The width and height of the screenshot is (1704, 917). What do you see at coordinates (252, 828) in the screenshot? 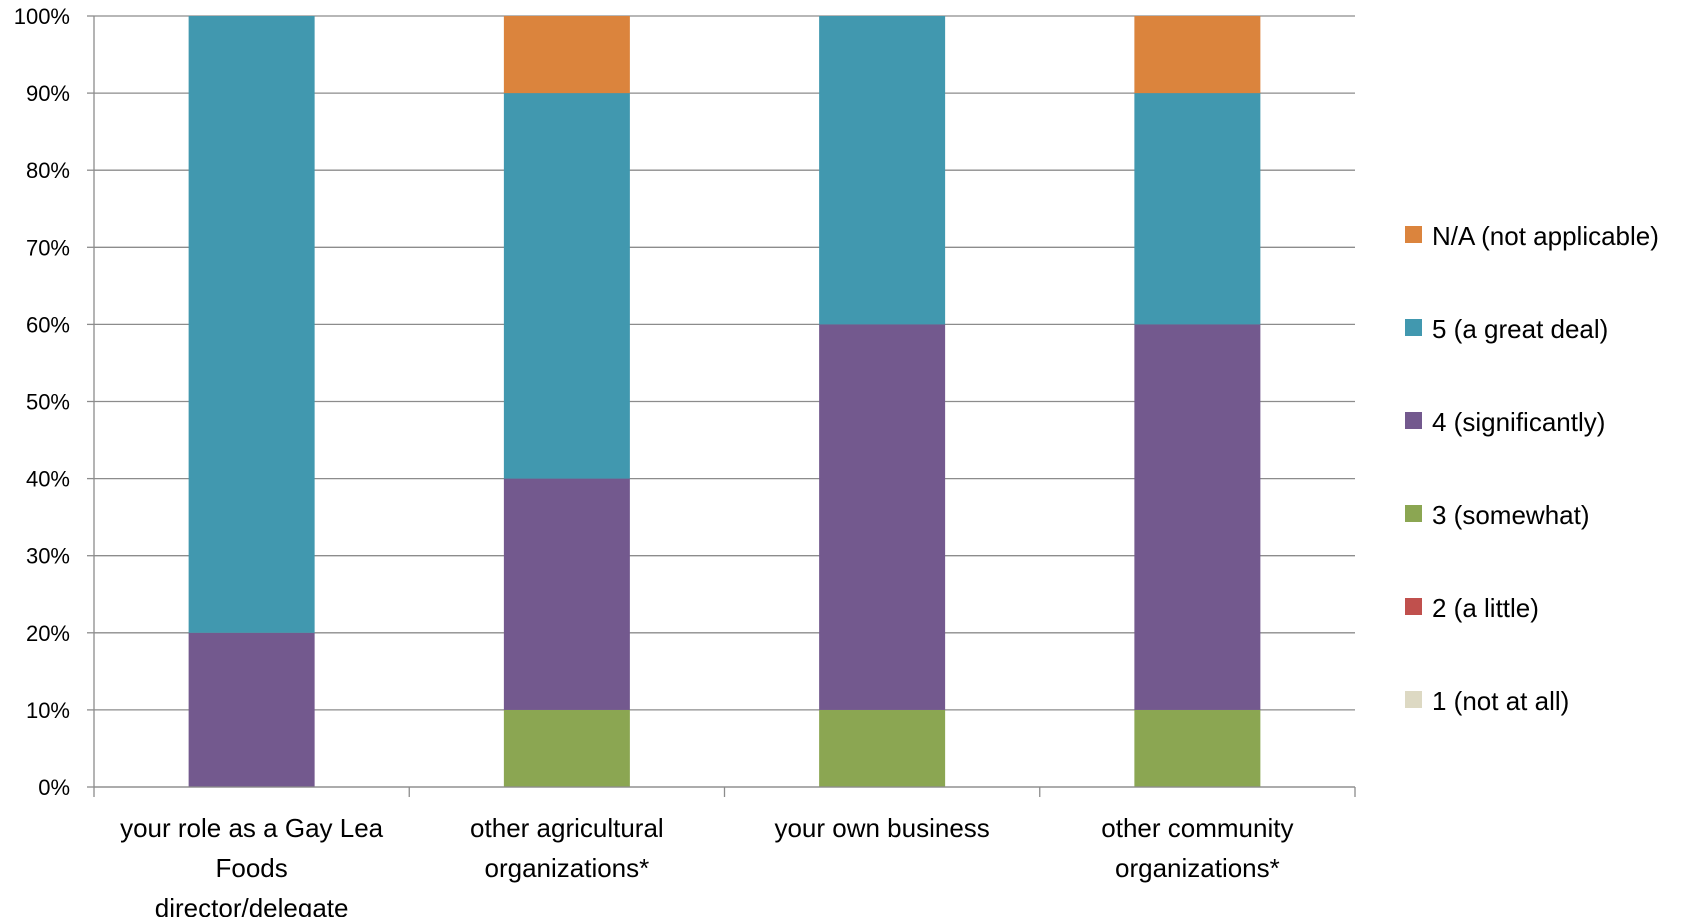
I see `x-category-label: your role as a Gay Lea` at bounding box center [252, 828].